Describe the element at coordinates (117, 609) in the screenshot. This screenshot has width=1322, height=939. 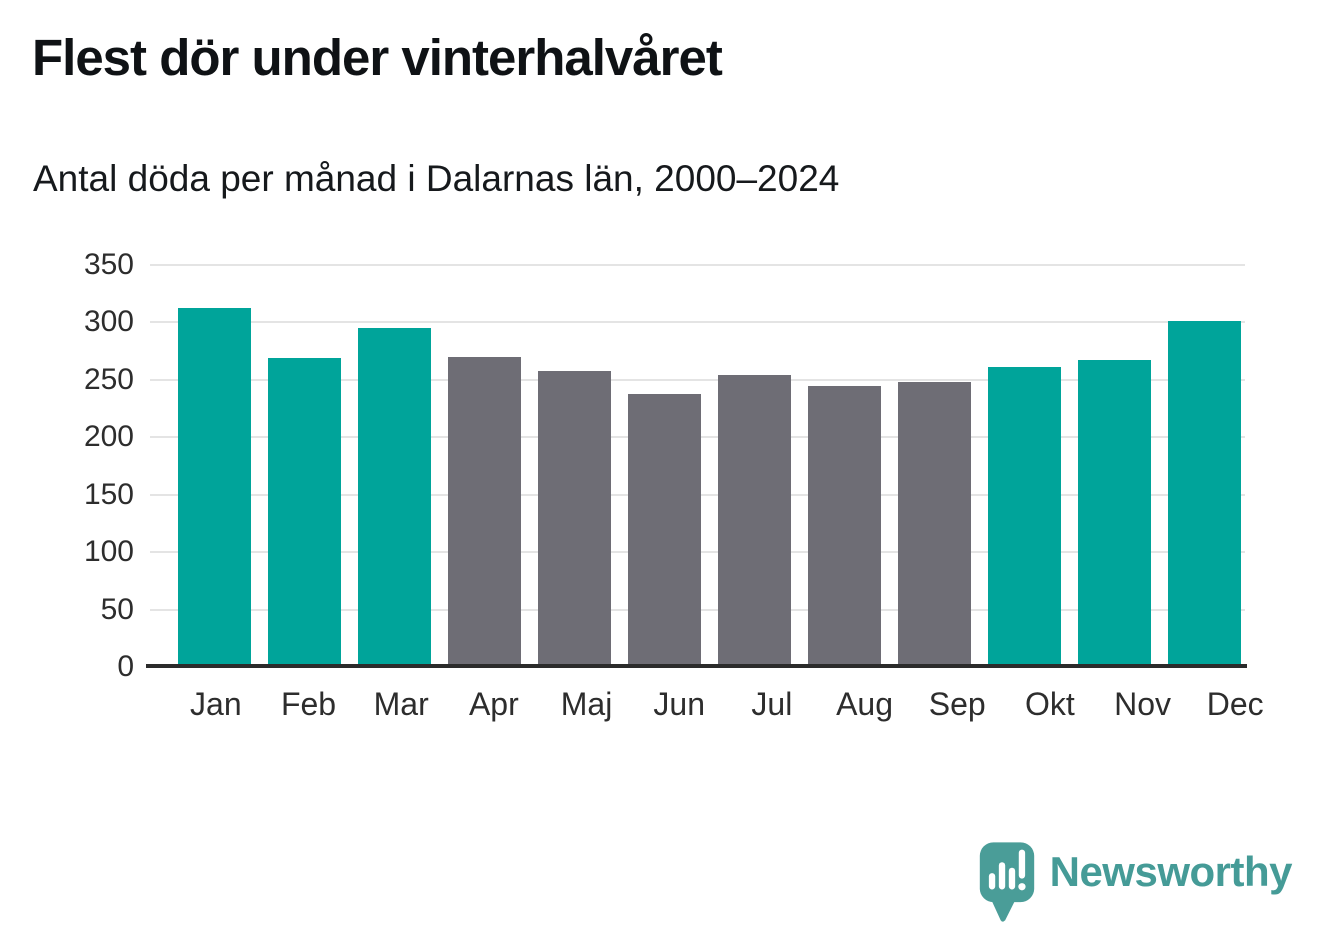
I see `y-tick-50: 50` at that location.